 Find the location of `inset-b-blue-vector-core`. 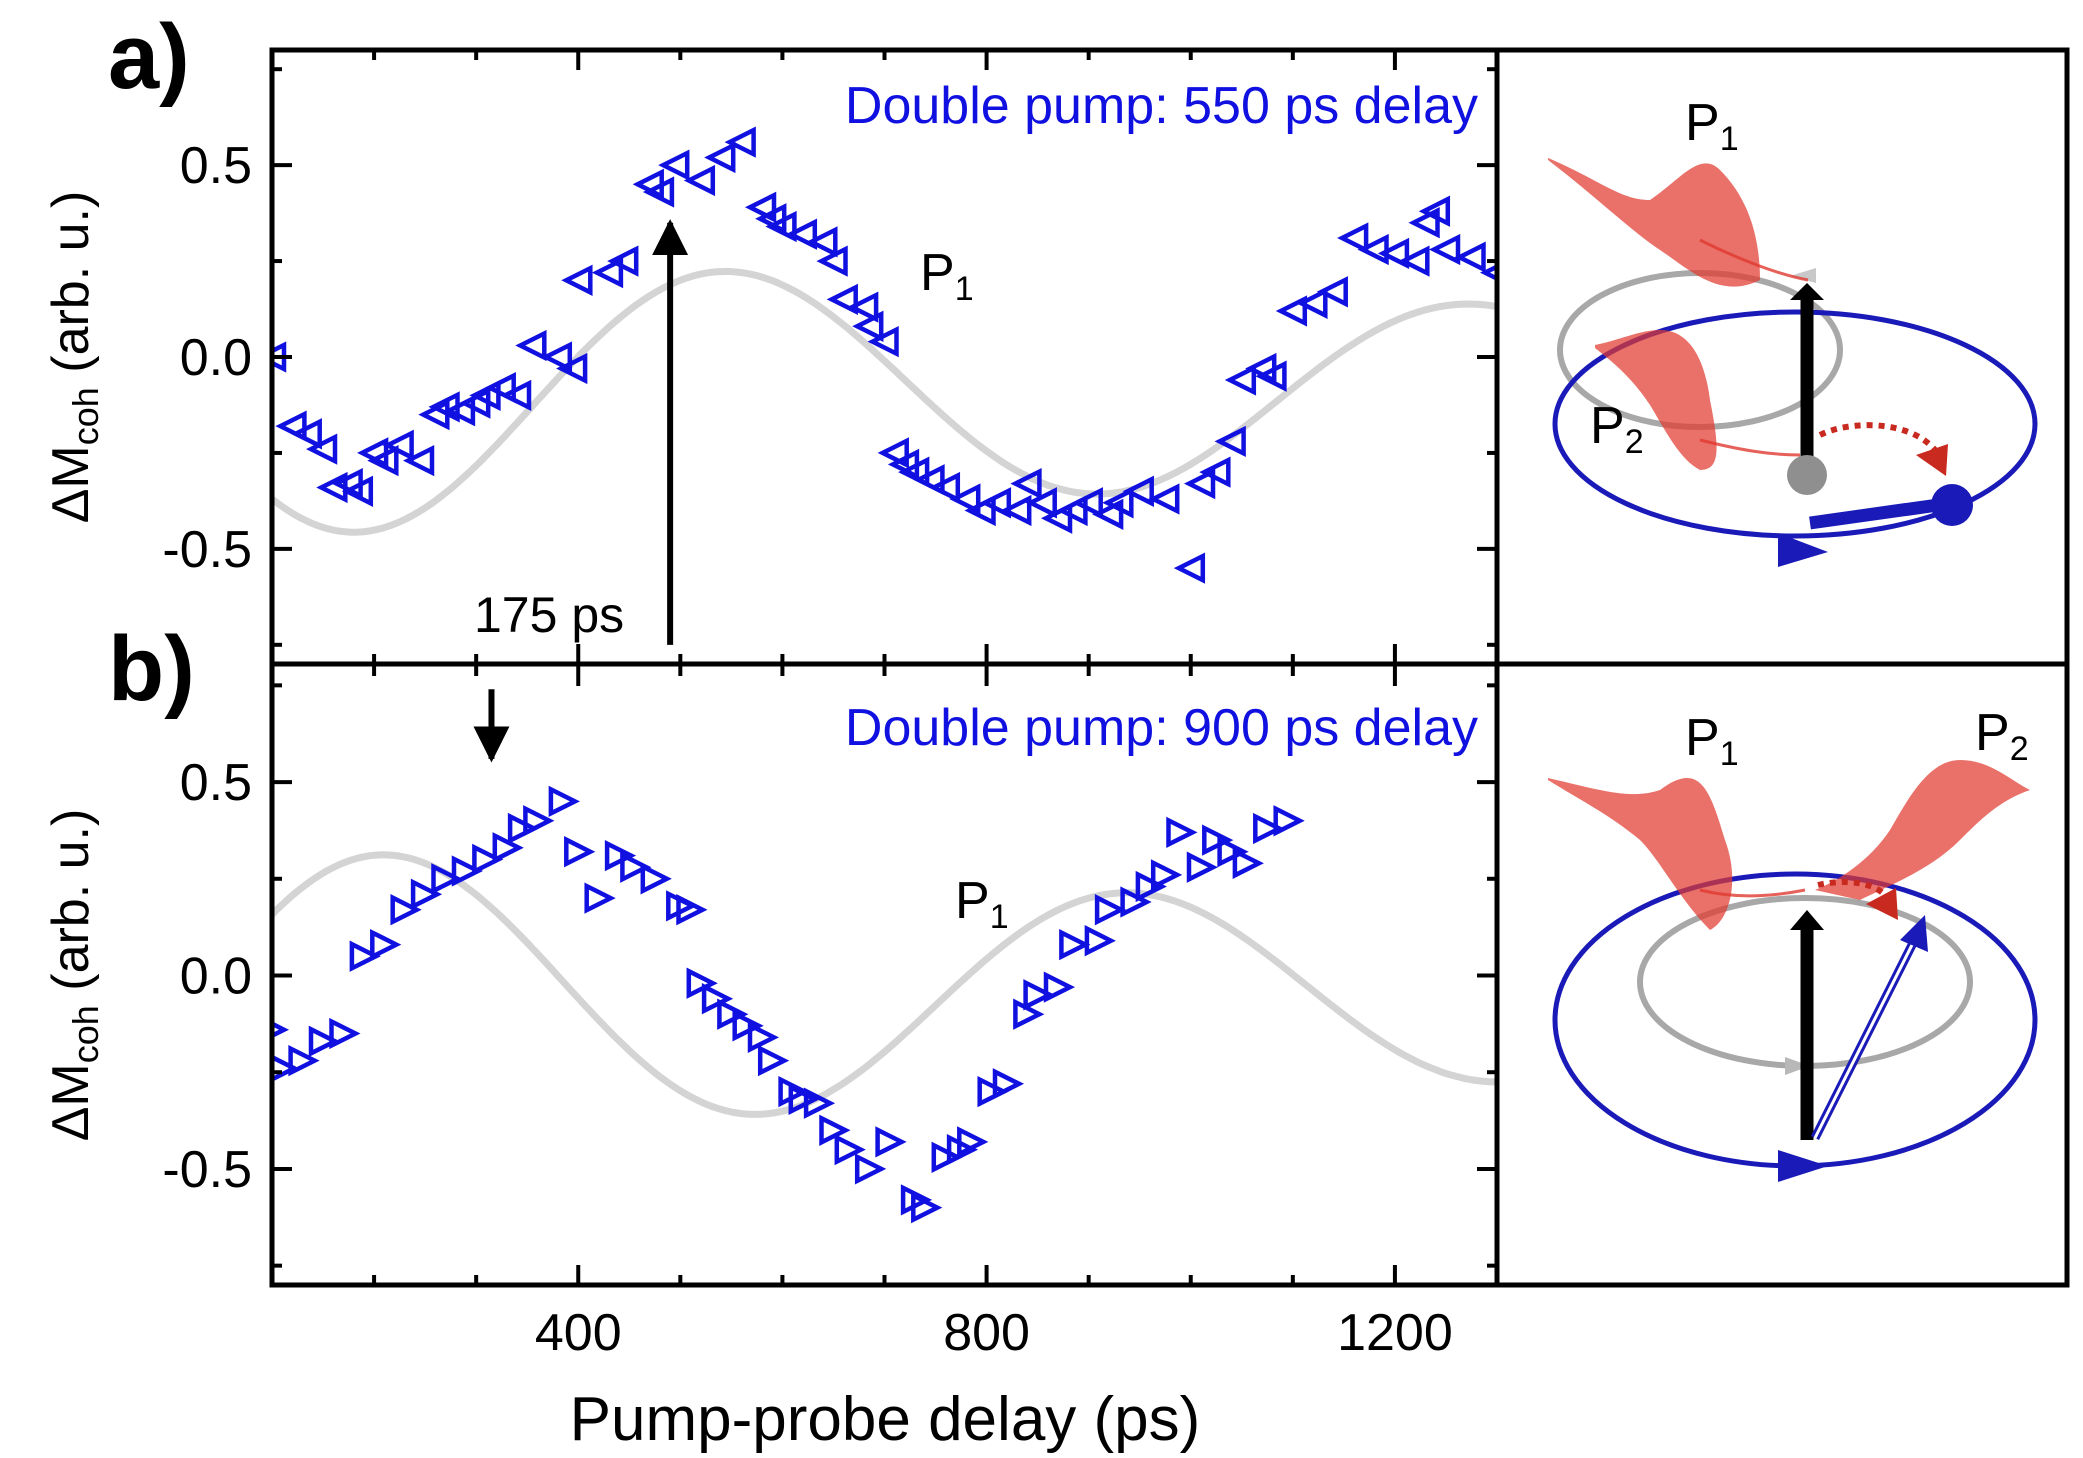

inset-b-blue-vector-core is located at coordinates (1866, 1036).